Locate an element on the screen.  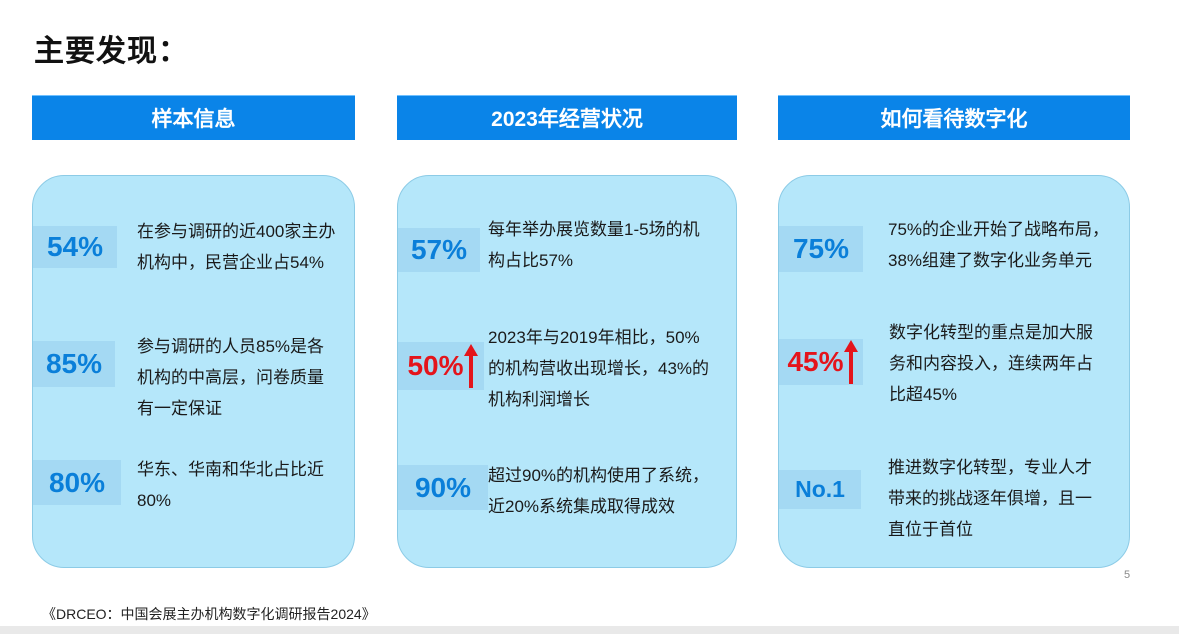
stat-badge: 80% is located at coordinates (77, 482).